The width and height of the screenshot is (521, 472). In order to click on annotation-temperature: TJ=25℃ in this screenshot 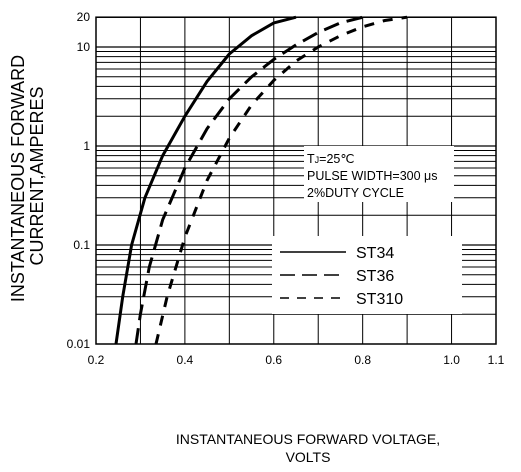, I will do `click(330, 159)`.